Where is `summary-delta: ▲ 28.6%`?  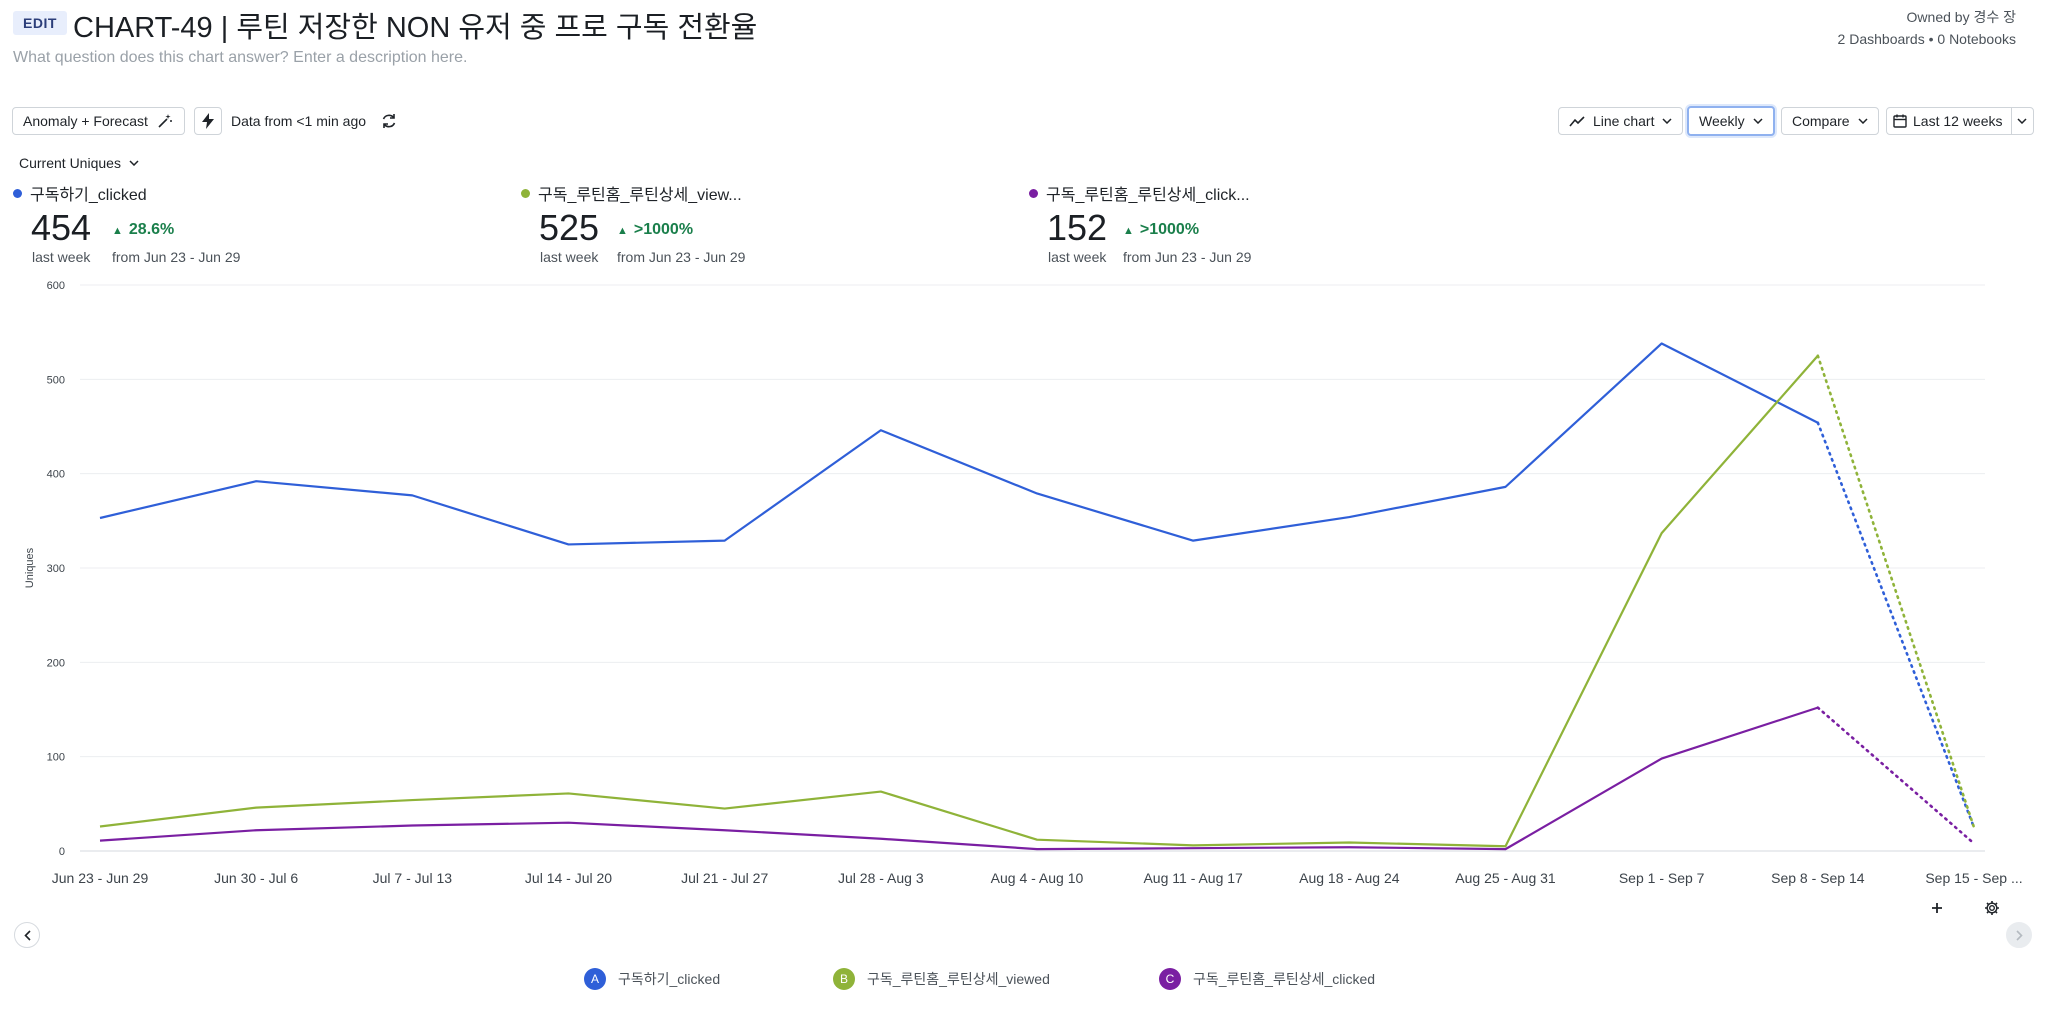
summary-delta: ▲ 28.6% is located at coordinates (143, 230).